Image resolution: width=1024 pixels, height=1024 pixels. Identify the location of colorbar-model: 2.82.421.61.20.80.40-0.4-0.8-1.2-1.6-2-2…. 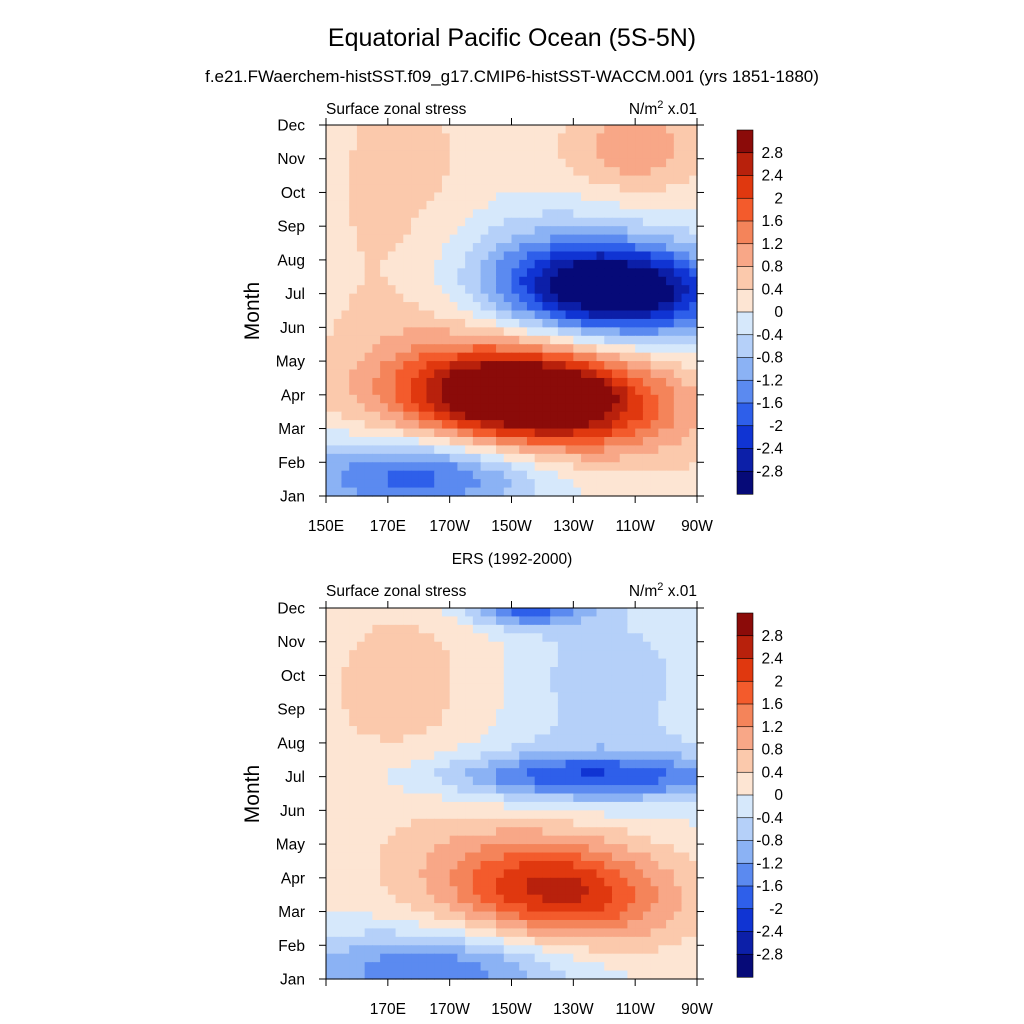
(759, 312).